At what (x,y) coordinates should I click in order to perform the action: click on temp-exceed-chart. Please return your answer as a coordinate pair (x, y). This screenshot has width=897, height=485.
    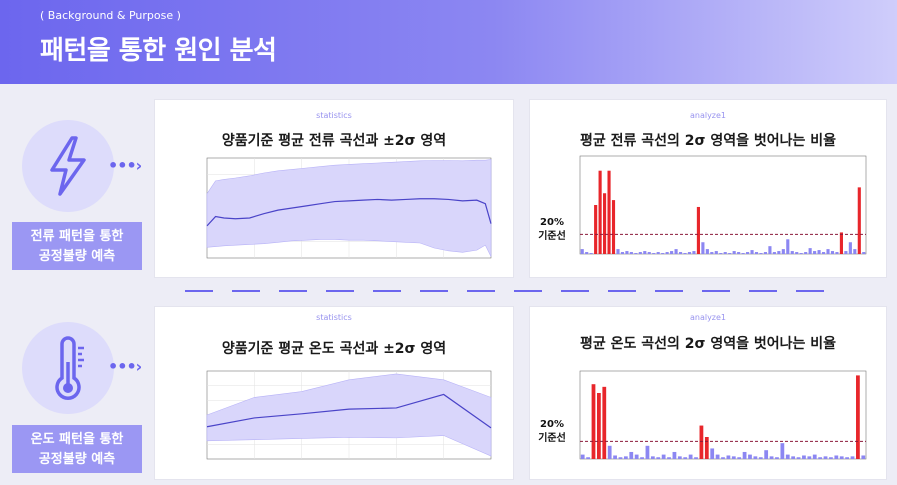
    Looking at the image, I should click on (723, 415).